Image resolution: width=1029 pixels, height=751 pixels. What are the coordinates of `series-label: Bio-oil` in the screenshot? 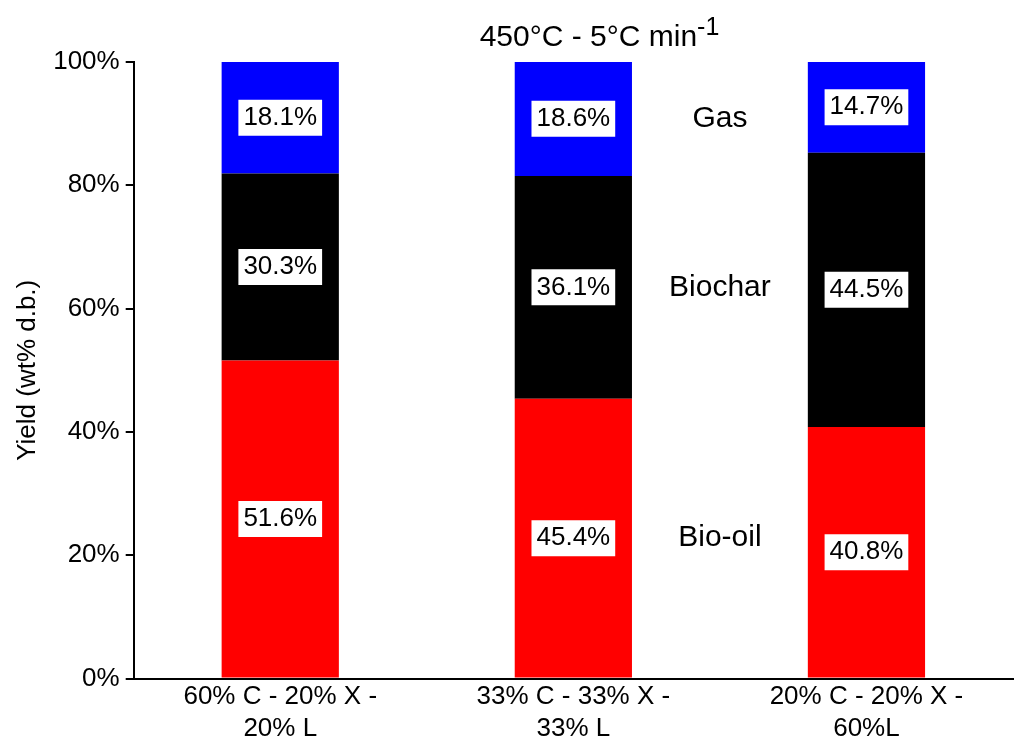 It's located at (720, 536).